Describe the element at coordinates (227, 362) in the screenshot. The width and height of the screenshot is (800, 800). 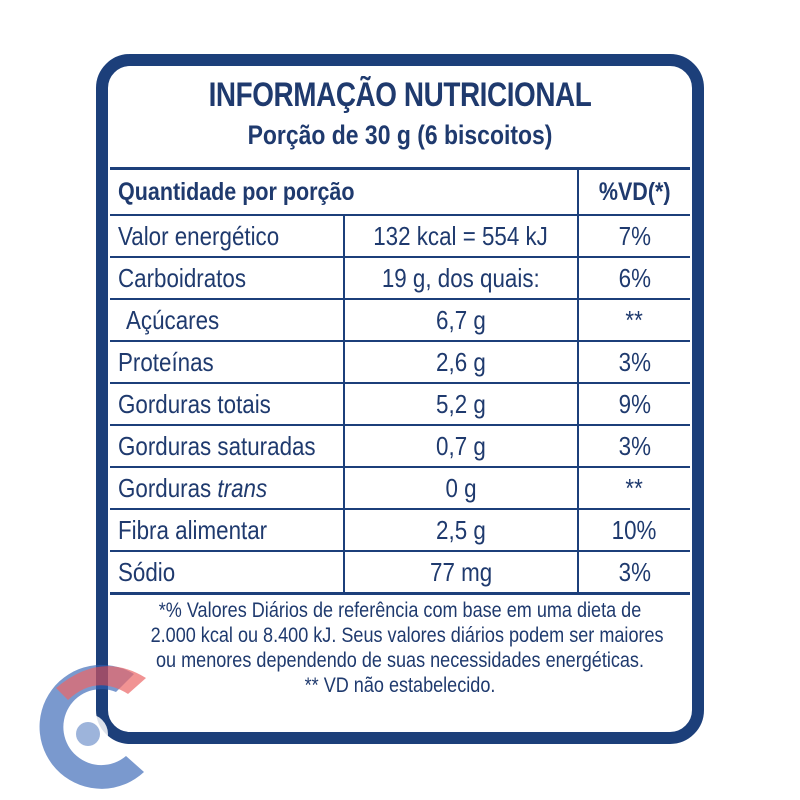
I see `nutrient-name: Proteínas` at that location.